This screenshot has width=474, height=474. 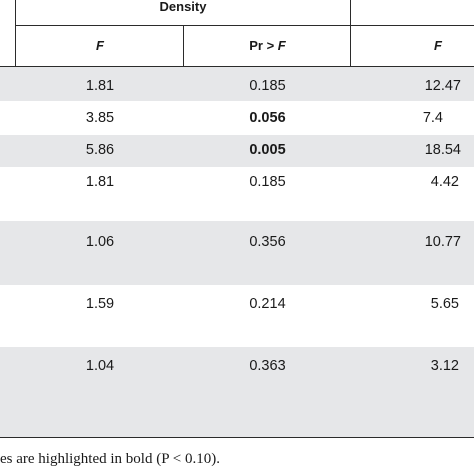 What do you see at coordinates (267, 242) in the screenshot?
I see `cell-pr: 0.356` at bounding box center [267, 242].